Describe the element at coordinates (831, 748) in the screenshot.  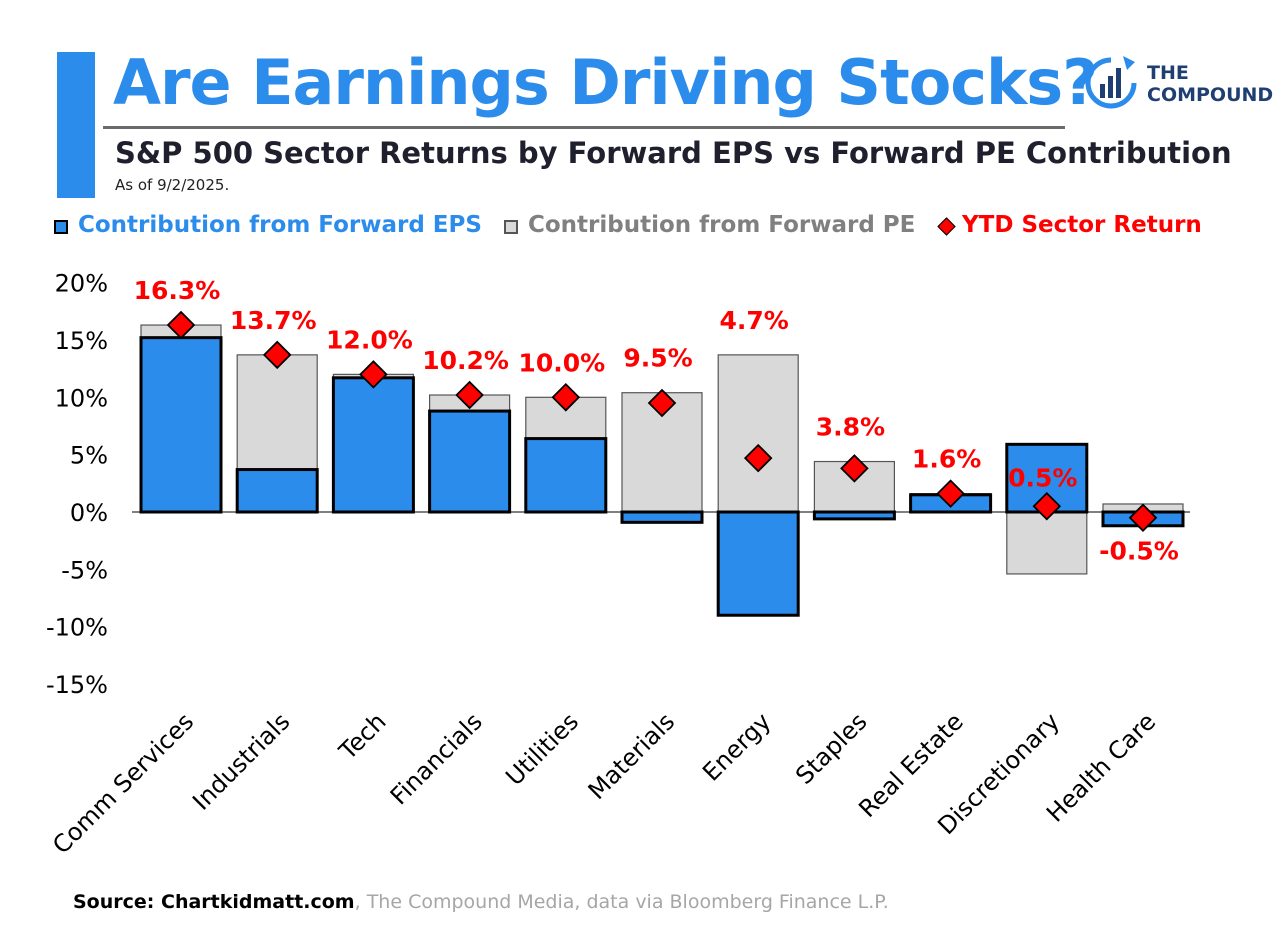
I see `x-tick-label: Staples` at that location.